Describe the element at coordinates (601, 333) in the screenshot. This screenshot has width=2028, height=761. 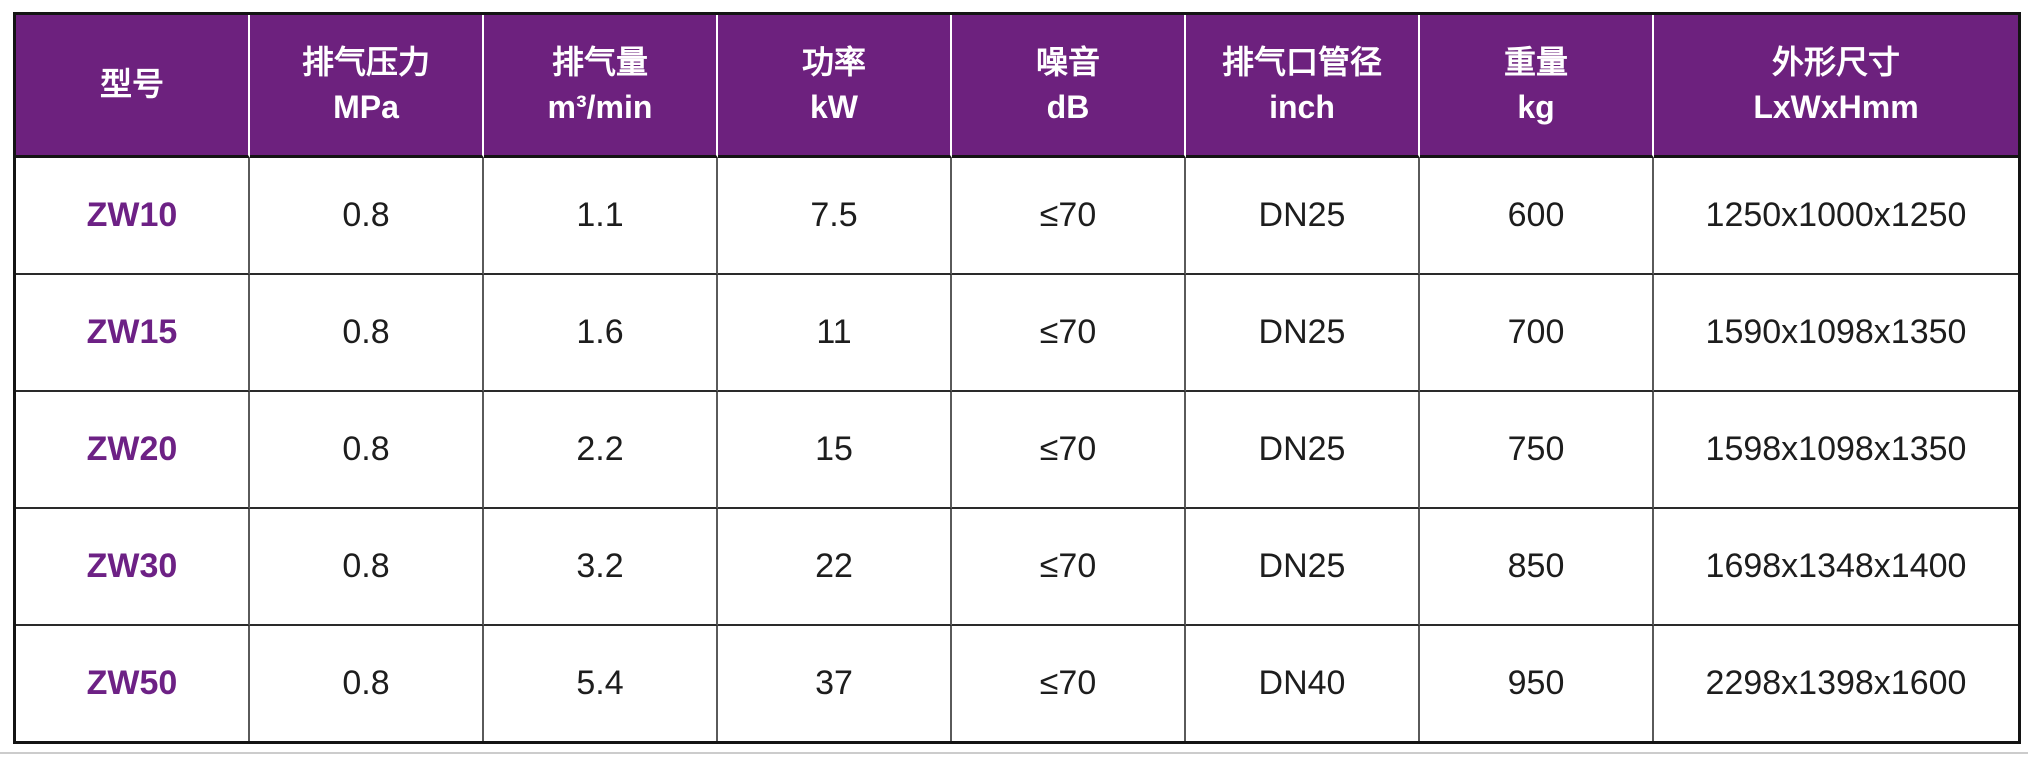
I see `displacement-cell: 1.6` at that location.